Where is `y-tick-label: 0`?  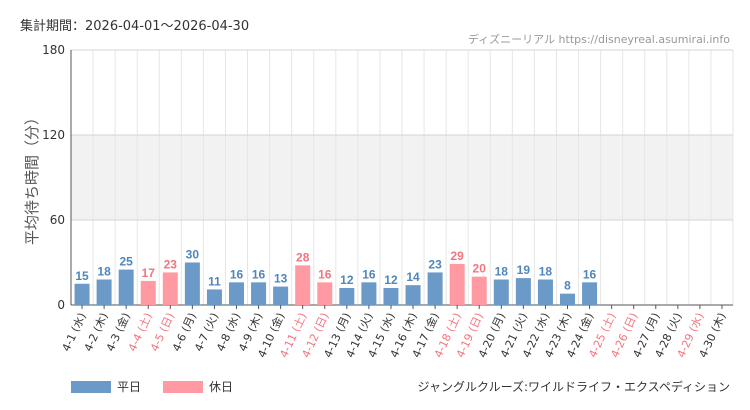 y-tick-label: 0 is located at coordinates (61, 305).